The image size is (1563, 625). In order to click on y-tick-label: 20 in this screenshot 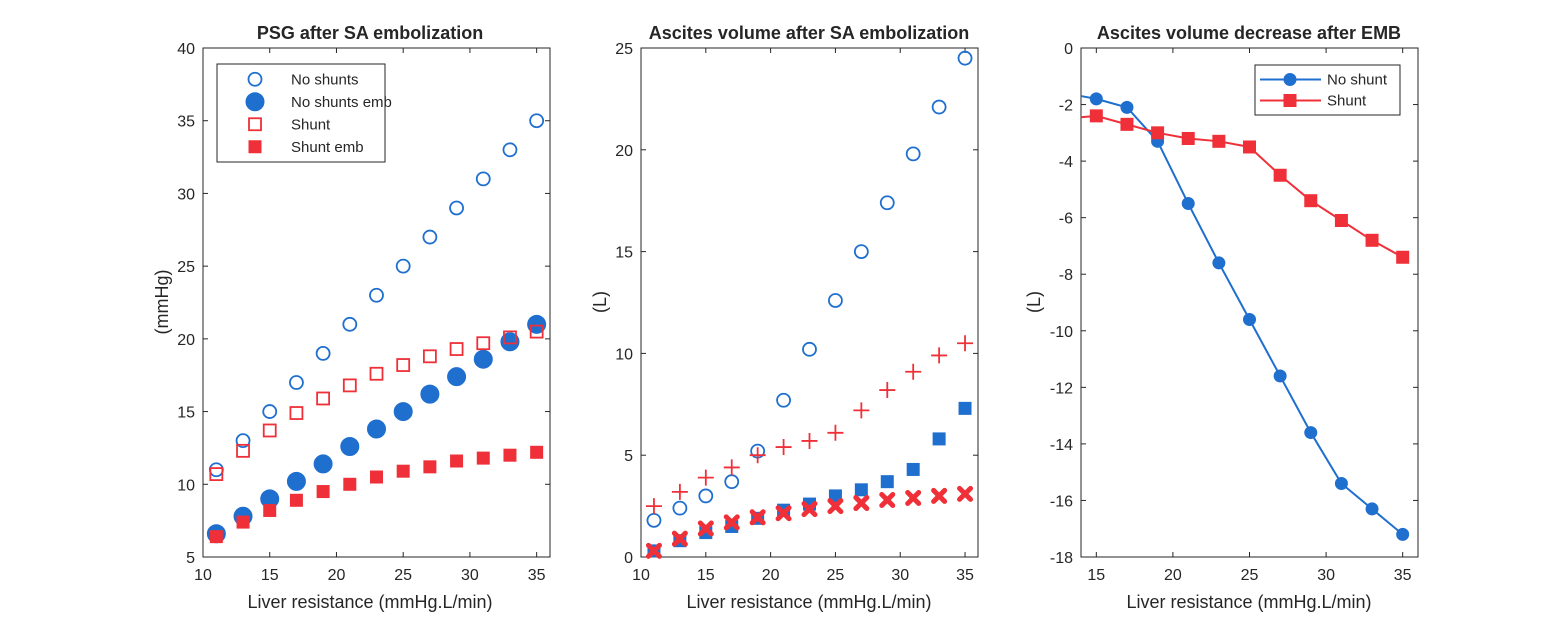, I will do `click(624, 151)`.